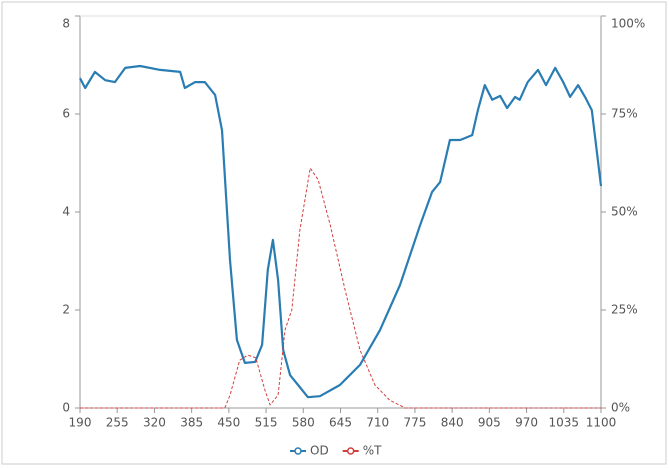  I want to click on x-tick-label: 710, so click(377, 423).